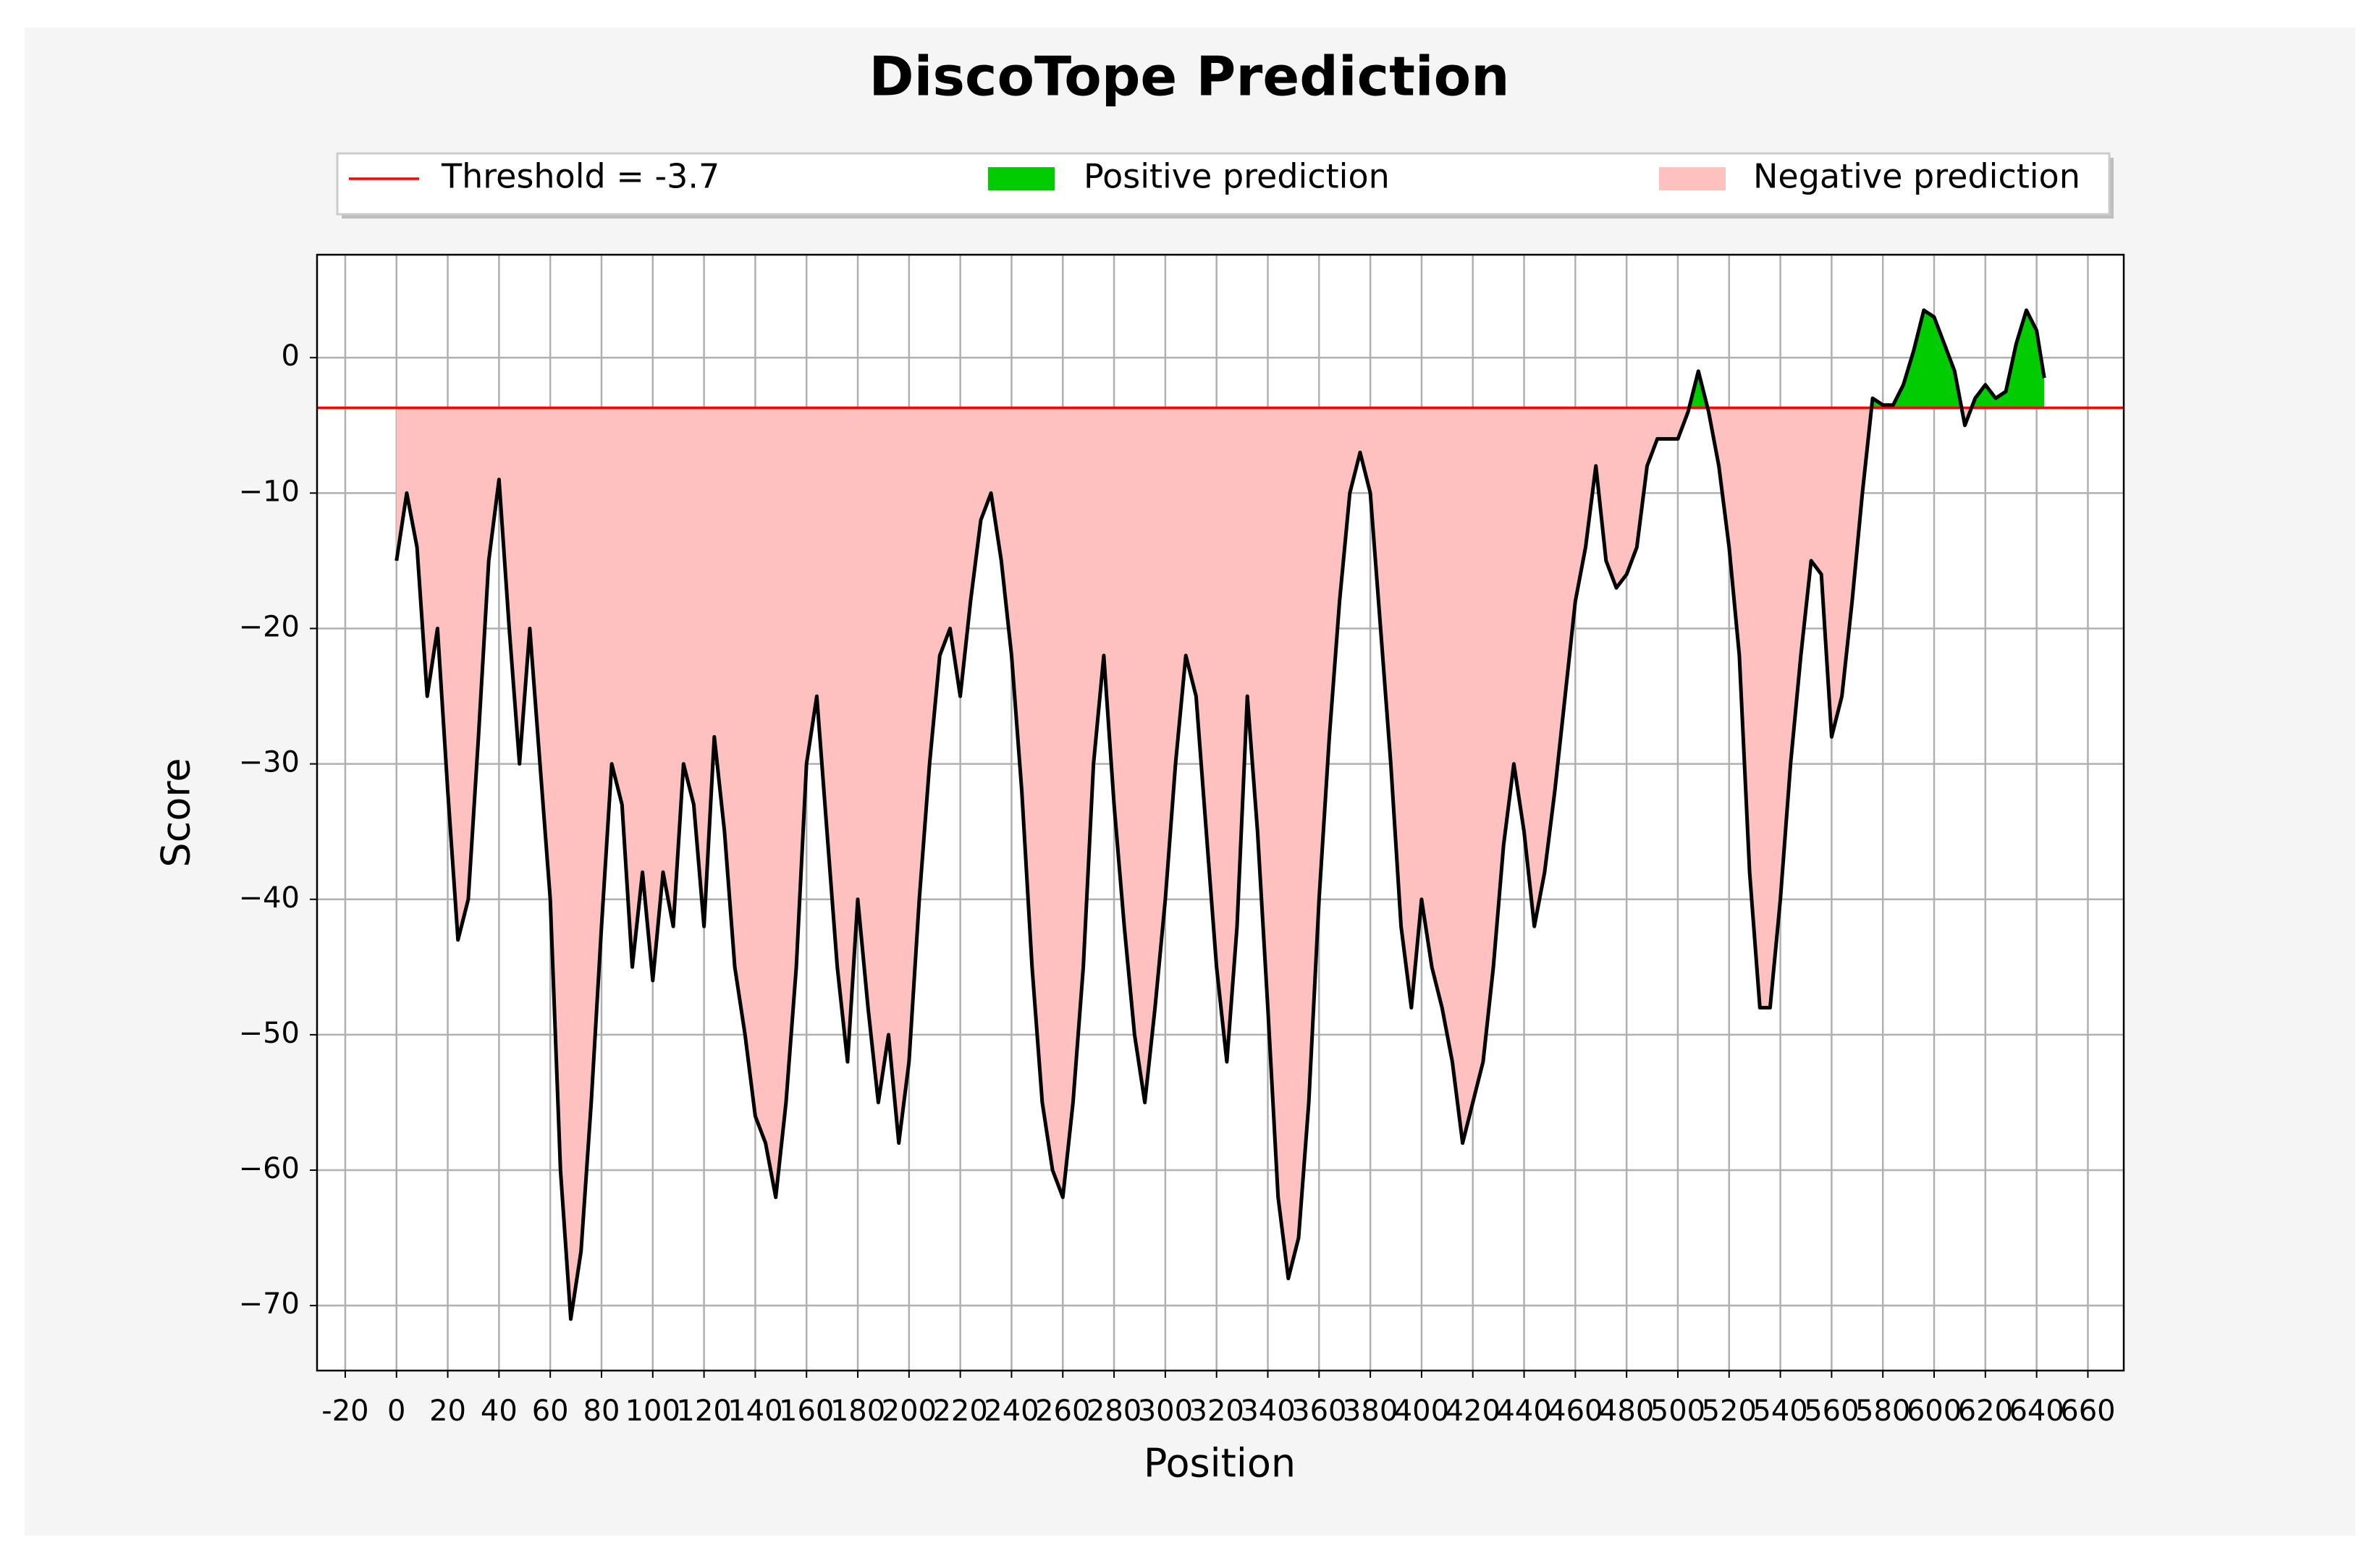 This screenshot has width=2380, height=1558. Describe the element at coordinates (1882, 1411) in the screenshot. I see `x-tick-label: 580` at that location.